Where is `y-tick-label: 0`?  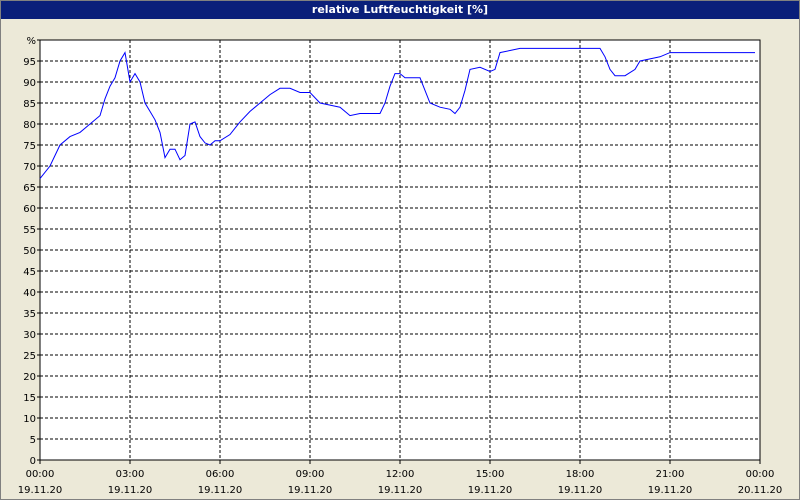 y-tick-label: 0 is located at coordinates (33, 461).